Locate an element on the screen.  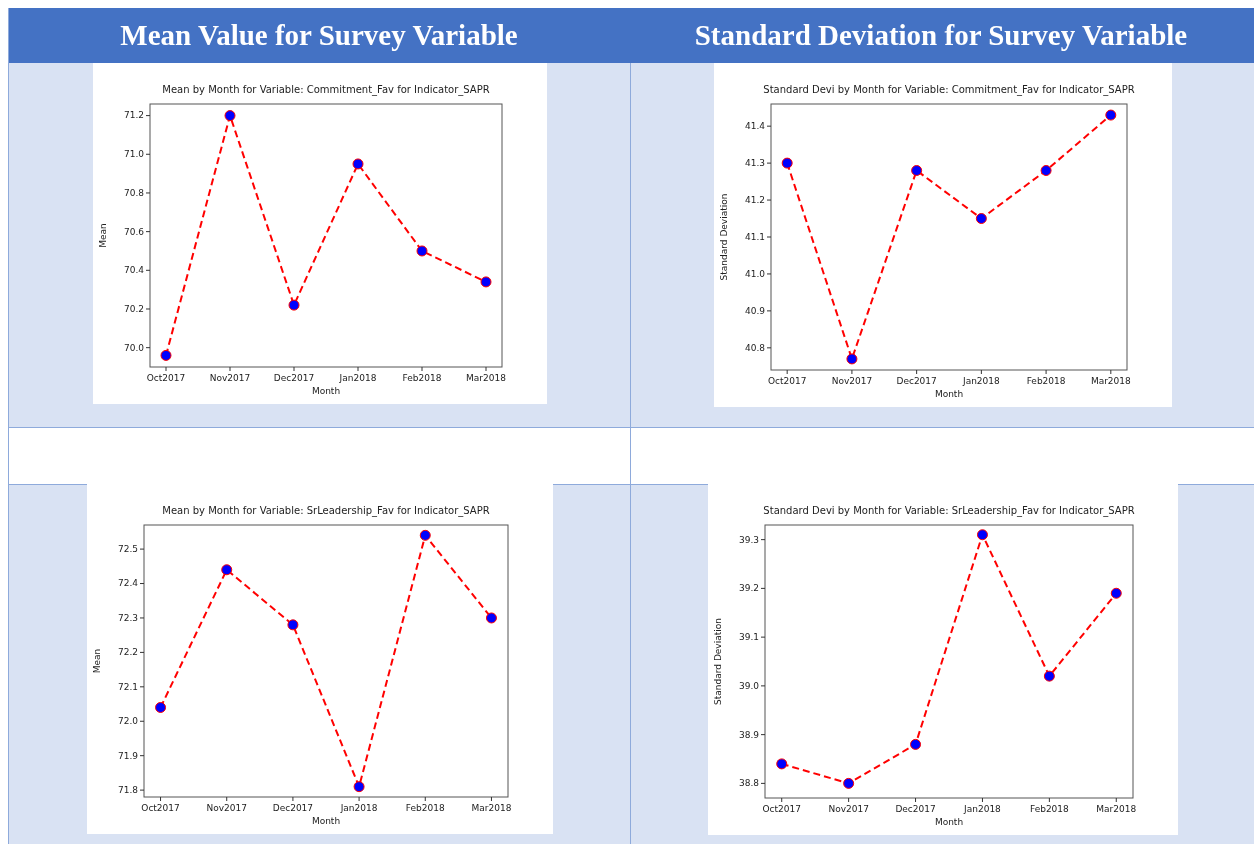
y-tick-label: 70.4 is located at coordinates (134, 270).